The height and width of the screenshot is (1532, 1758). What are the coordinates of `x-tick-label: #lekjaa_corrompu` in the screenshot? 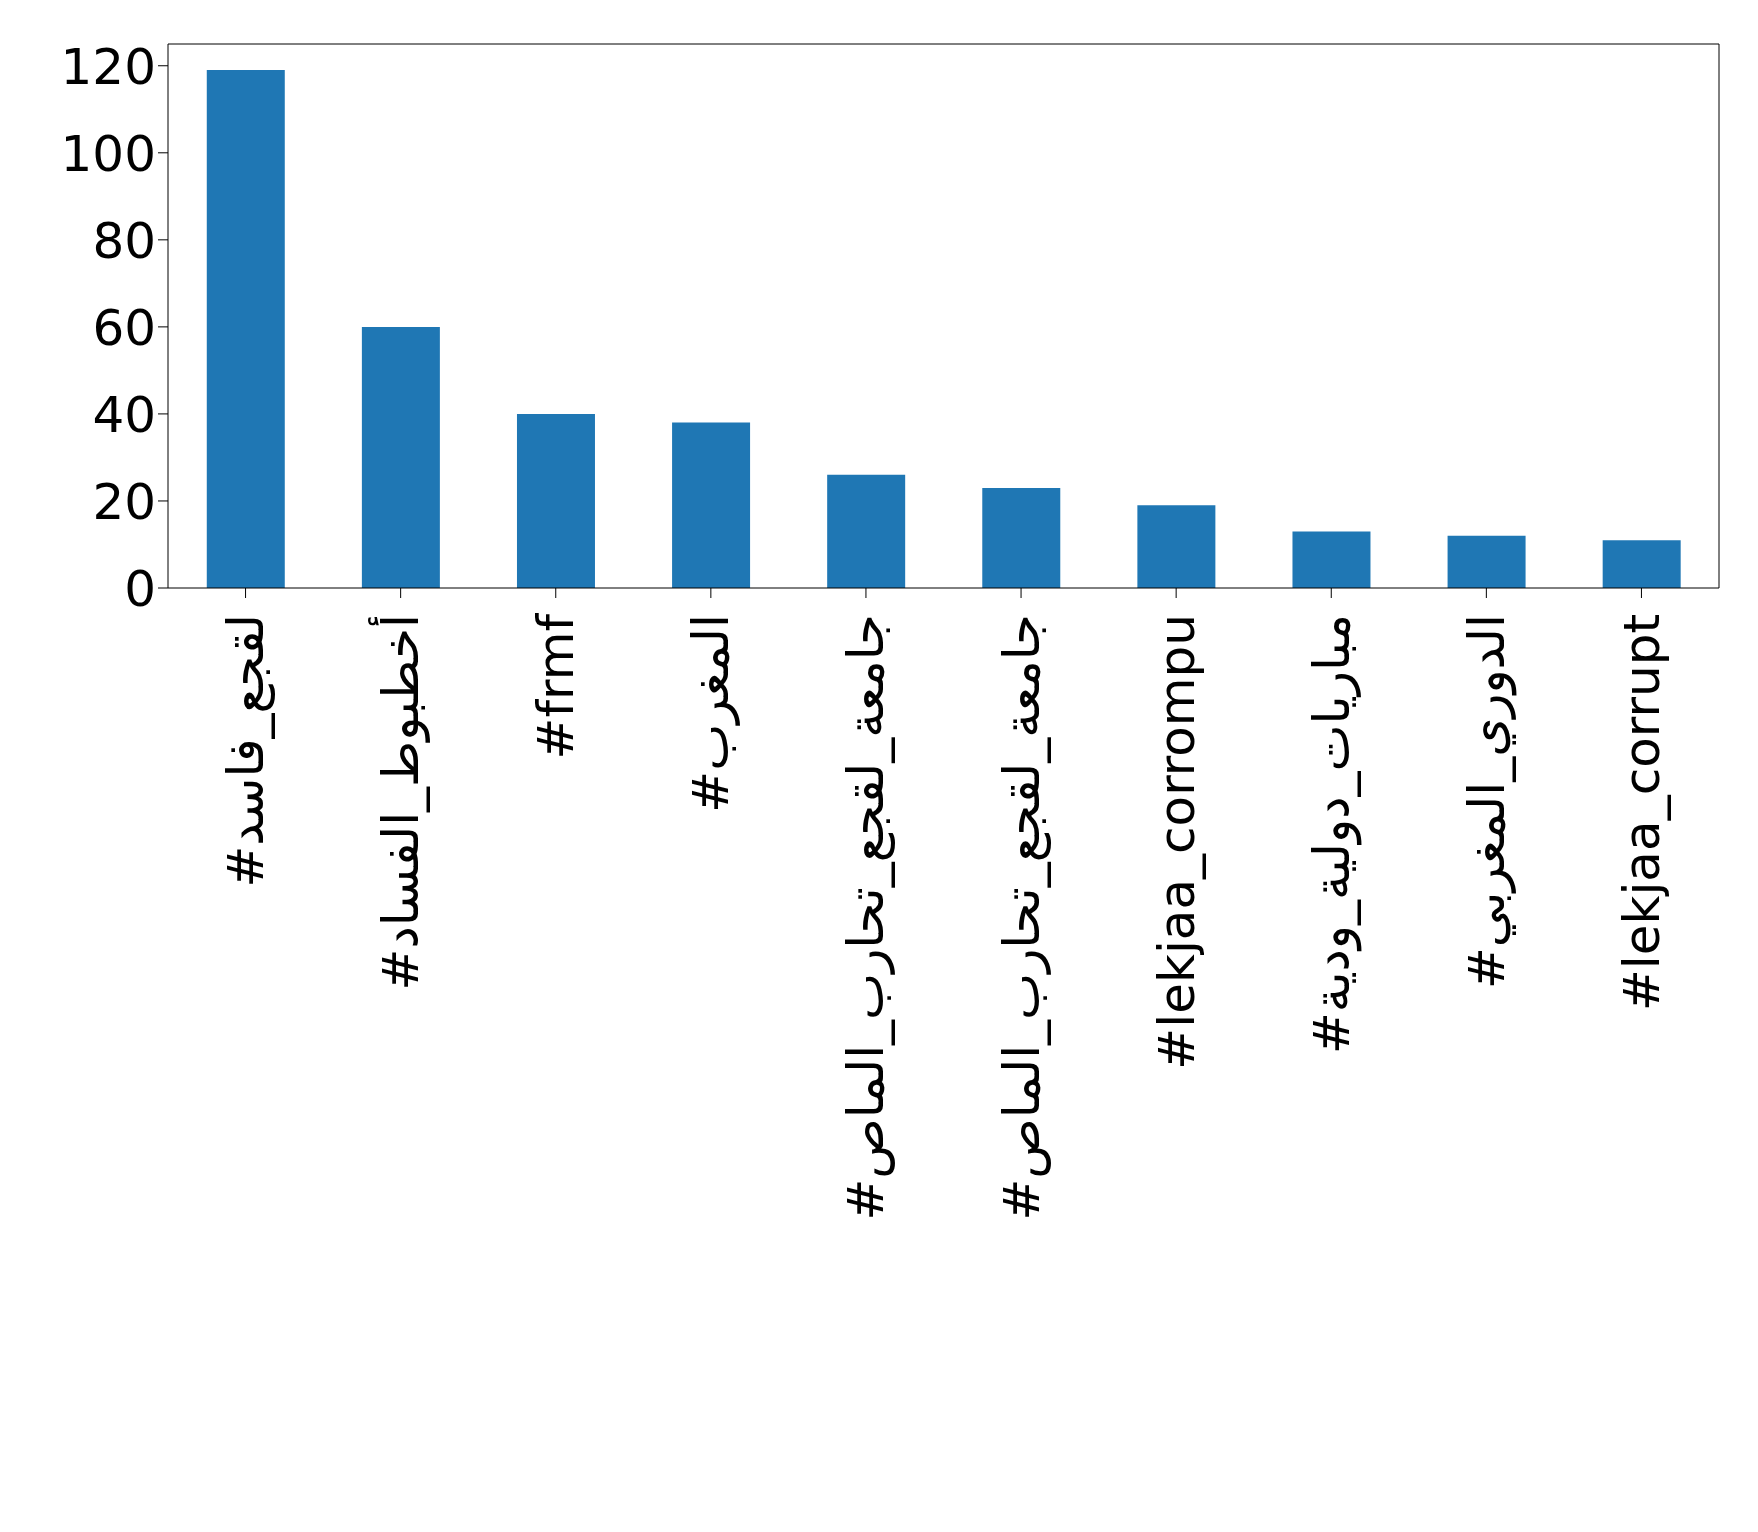 It's located at (1176, 842).